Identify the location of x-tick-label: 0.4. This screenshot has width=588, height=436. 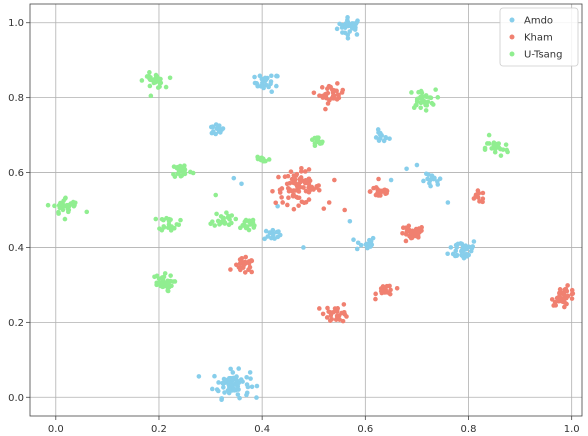
(262, 429).